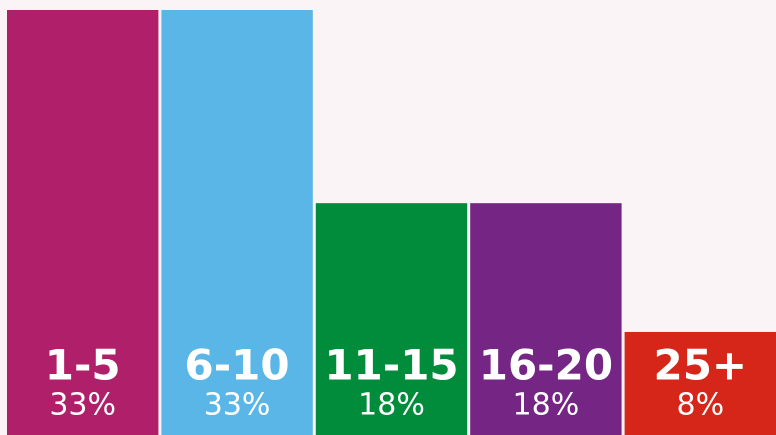 The image size is (776, 435). Describe the element at coordinates (237, 365) in the screenshot. I see `category-label: 6-10` at that location.